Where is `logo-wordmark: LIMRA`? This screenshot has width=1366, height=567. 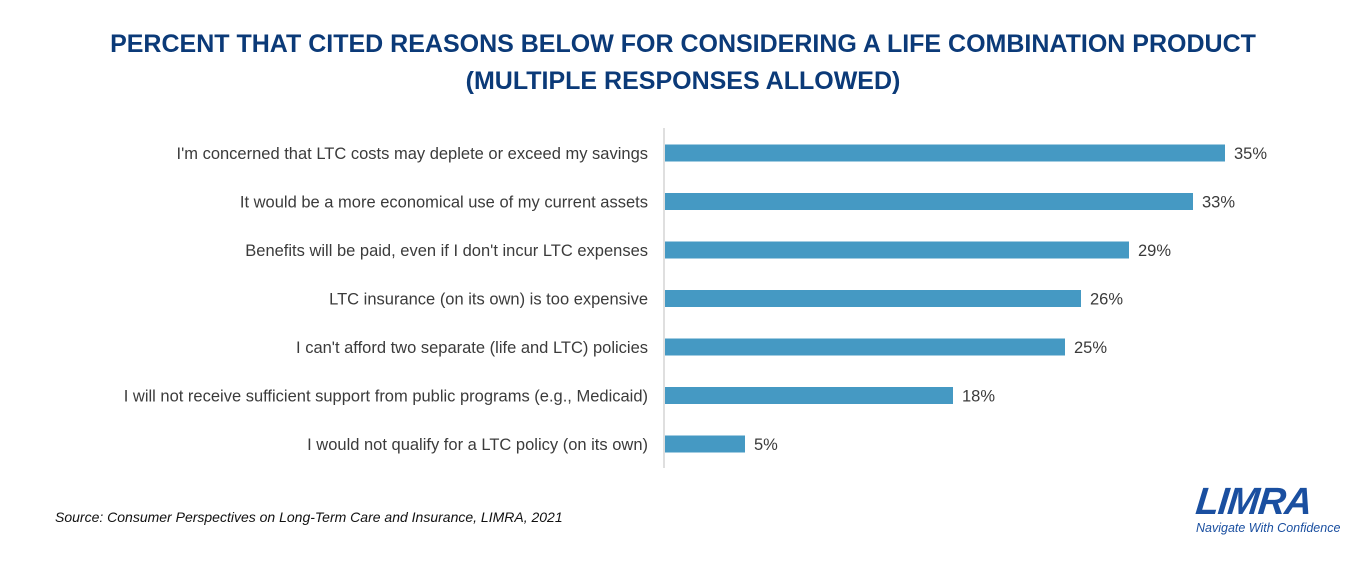
logo-wordmark: LIMRA is located at coordinates (1253, 502).